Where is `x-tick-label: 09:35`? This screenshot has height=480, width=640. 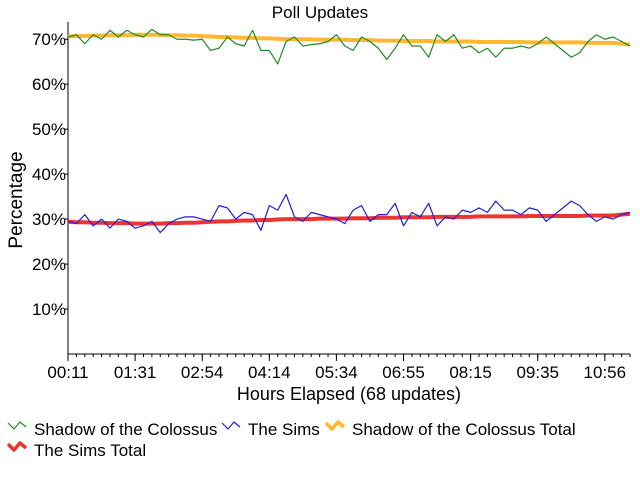
x-tick-label: 09:35 is located at coordinates (537, 372).